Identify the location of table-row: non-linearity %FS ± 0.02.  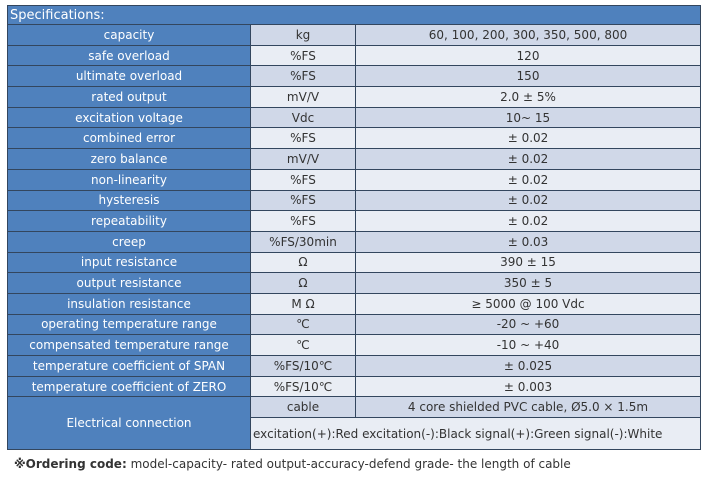
(354, 179).